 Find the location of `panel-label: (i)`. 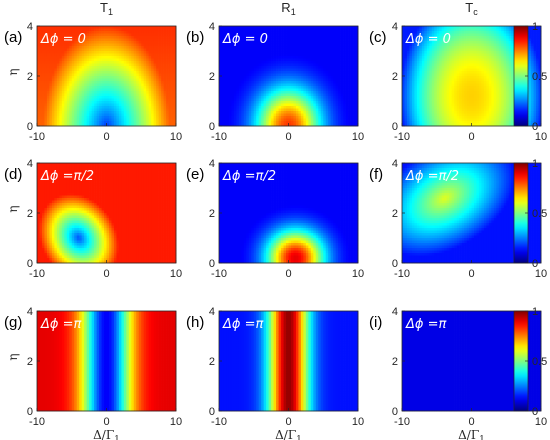

panel-label: (i) is located at coordinates (375, 322).